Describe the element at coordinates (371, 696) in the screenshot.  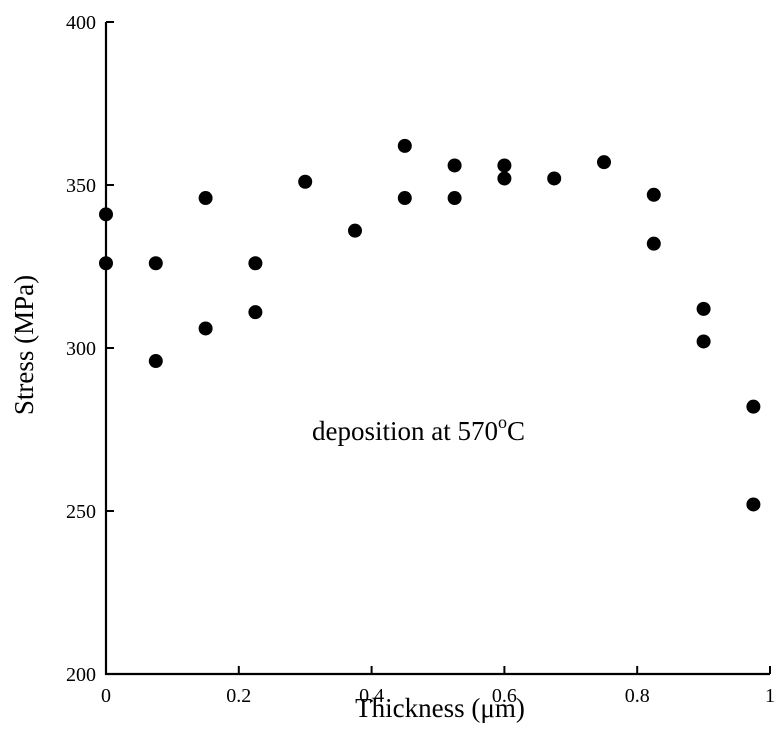
I see `x-tick-label: 0.4` at that location.